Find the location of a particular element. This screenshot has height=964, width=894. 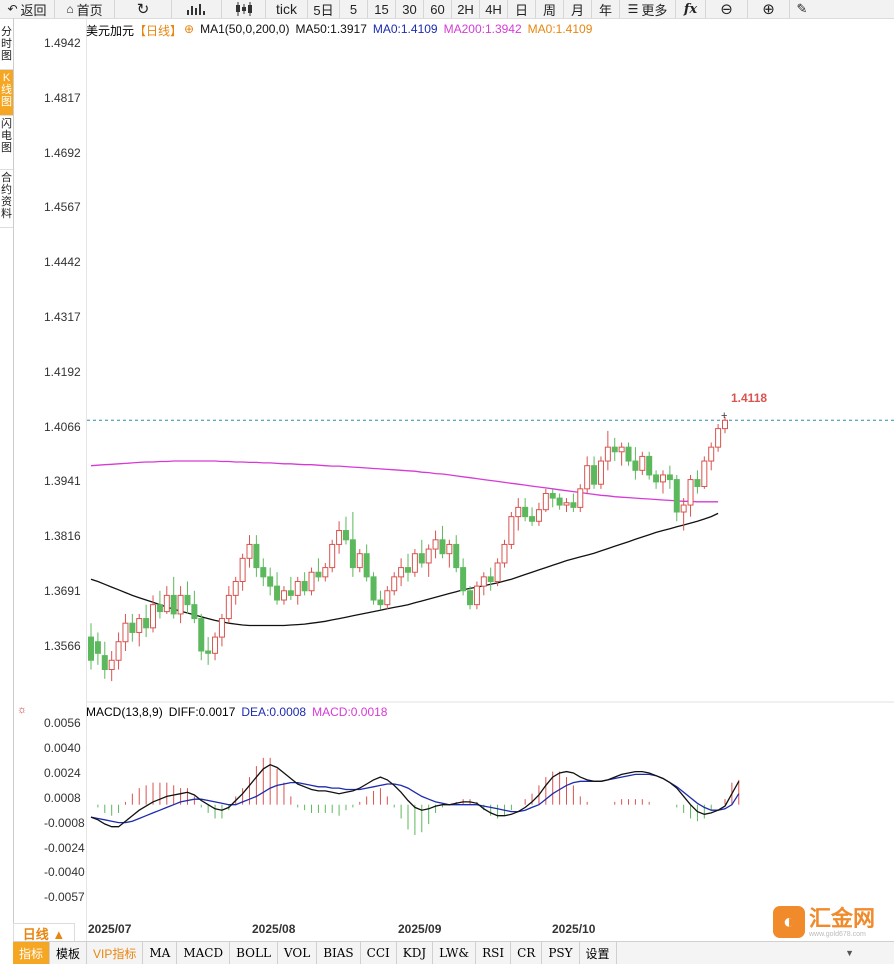

zoom-out-button: ⊖ is located at coordinates (727, 9).